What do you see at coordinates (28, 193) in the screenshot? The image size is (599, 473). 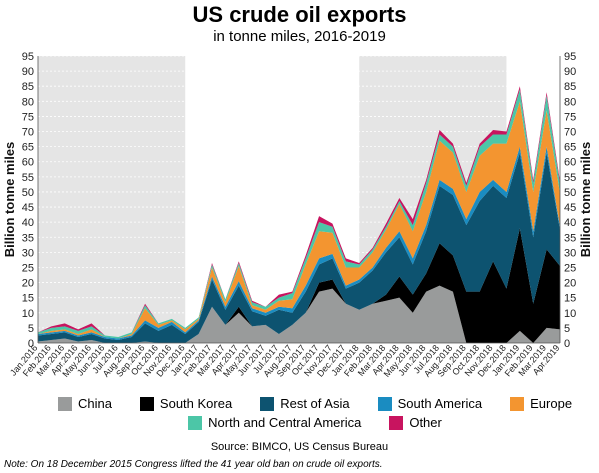 I see `y-tick-label-left: 50` at bounding box center [28, 193].